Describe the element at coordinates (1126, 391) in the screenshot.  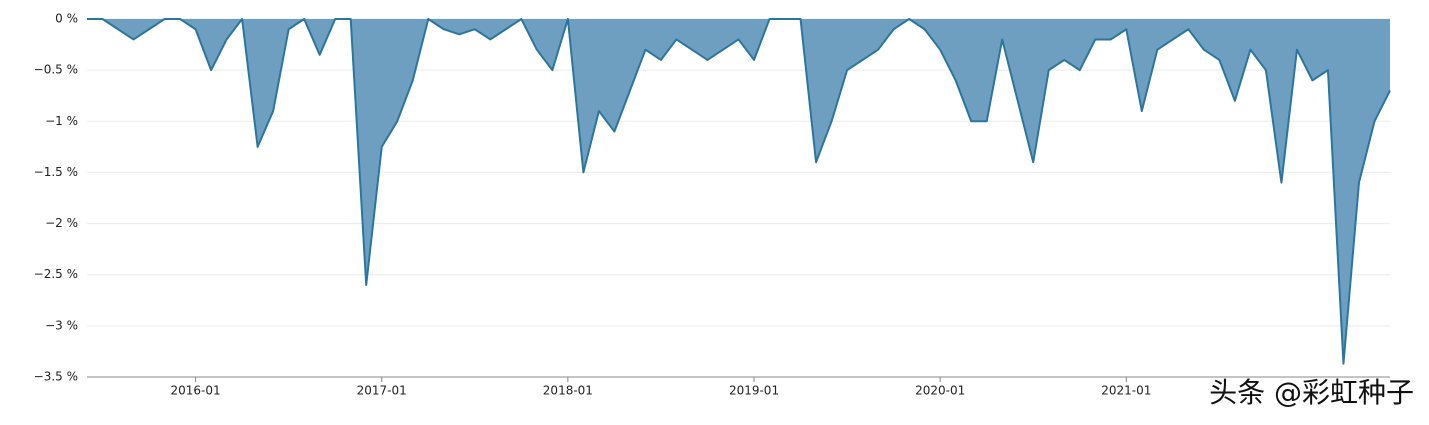
I see `x-tick-label: 2021-01` at that location.